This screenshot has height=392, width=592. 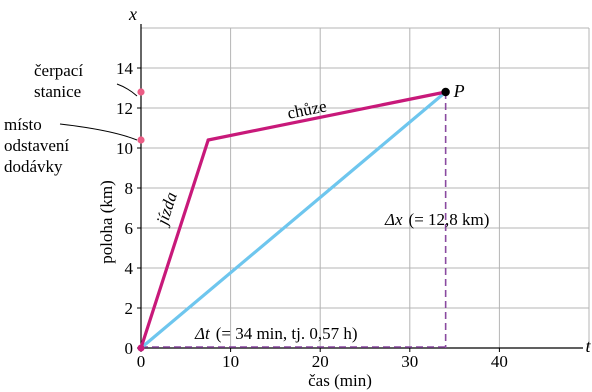 I want to click on series-label-jizda: jízda, so click(x=166, y=209).